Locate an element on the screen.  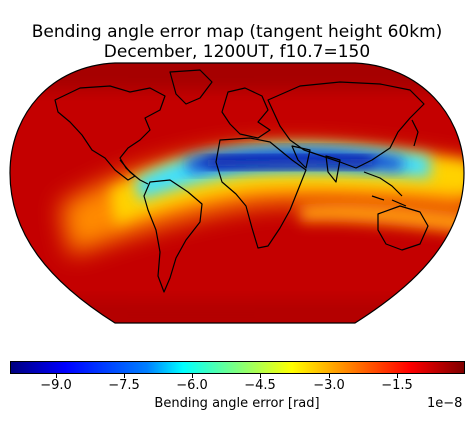
map-subtitle: December, 1200UT, f10.7=150 is located at coordinates (237, 52).